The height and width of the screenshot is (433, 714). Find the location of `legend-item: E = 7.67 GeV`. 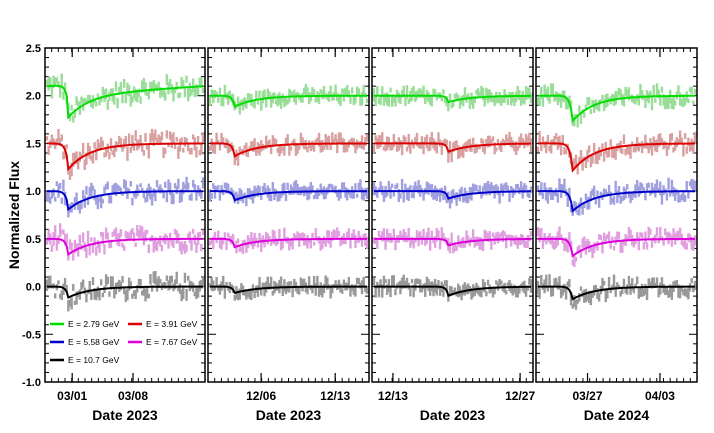

legend-item: E = 7.67 GeV is located at coordinates (163, 342).